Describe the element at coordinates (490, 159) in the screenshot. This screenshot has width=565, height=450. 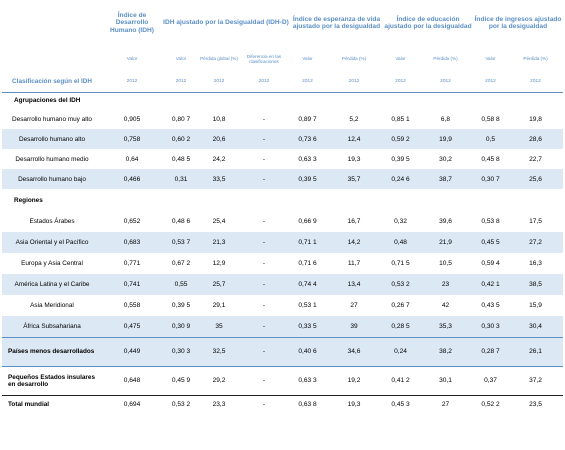
I see `cell-iv: 0,45 8` at that location.